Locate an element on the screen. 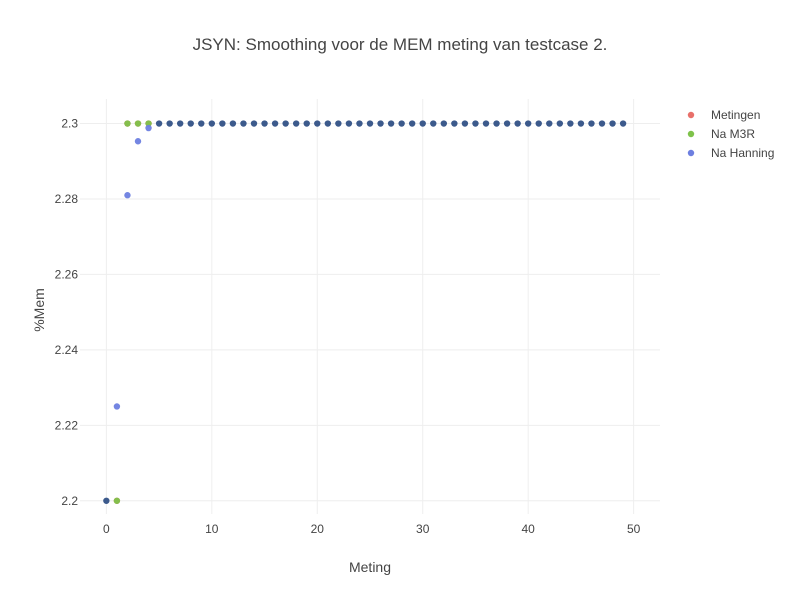  legend-label: Metingen is located at coordinates (735, 115).